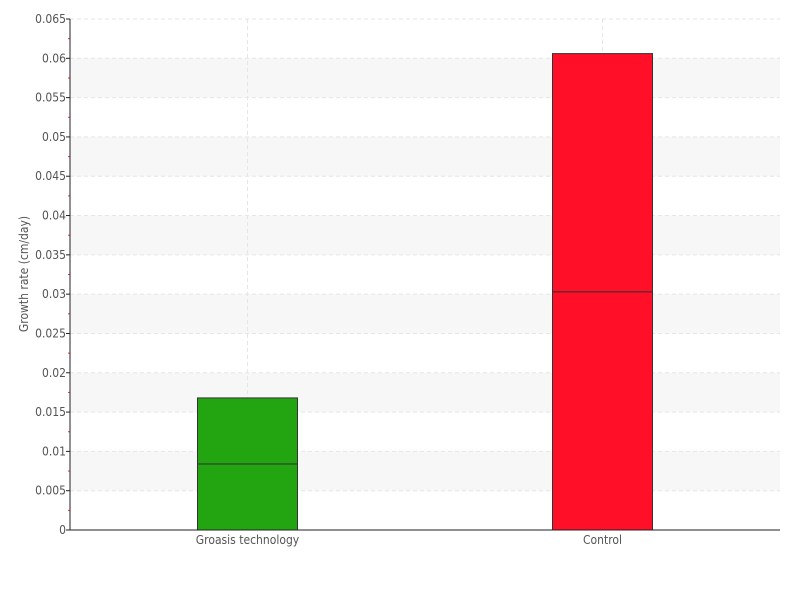 This screenshot has width=800, height=600. What do you see at coordinates (50, 255) in the screenshot?
I see `y-tick-label: 0.035` at bounding box center [50, 255].